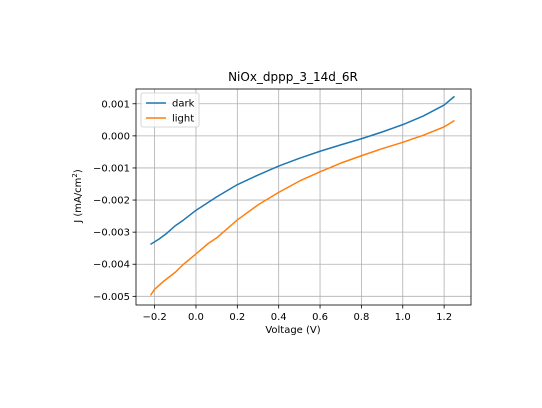 The width and height of the screenshot is (542, 408). What do you see at coordinates (78, 201) in the screenshot?
I see `y-axis-label-main: J (mA/cm` at bounding box center [78, 201].